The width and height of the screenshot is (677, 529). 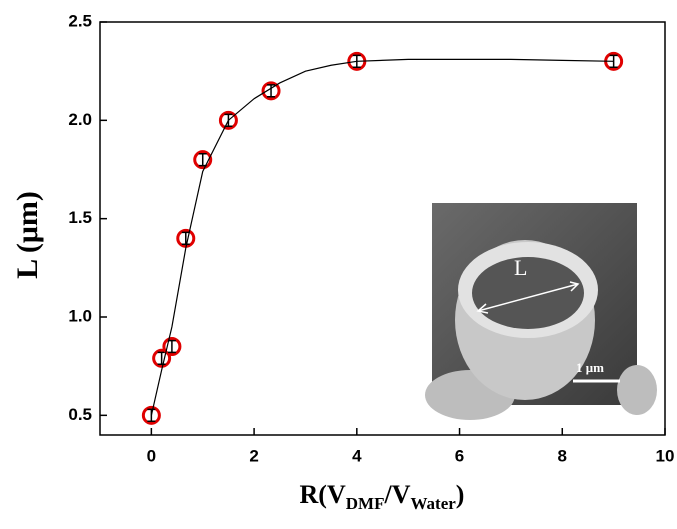 I want to click on x-axis-label-part: /V, so click(x=396, y=494).